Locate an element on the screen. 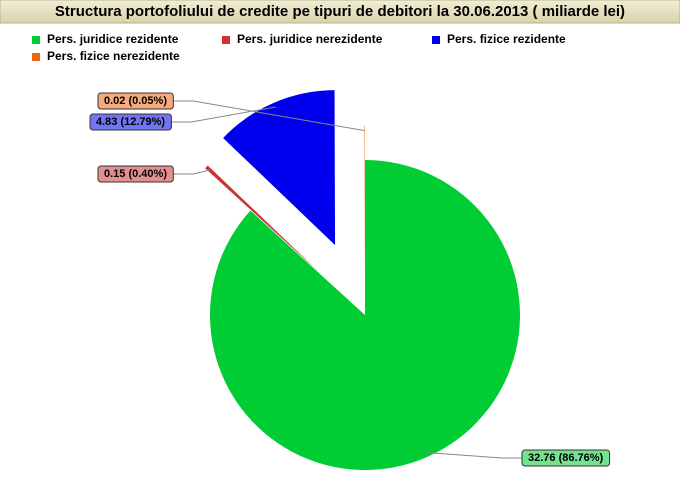 The height and width of the screenshot is (500, 680). legend-label: Pers. fizice nerezidente is located at coordinates (113, 56).